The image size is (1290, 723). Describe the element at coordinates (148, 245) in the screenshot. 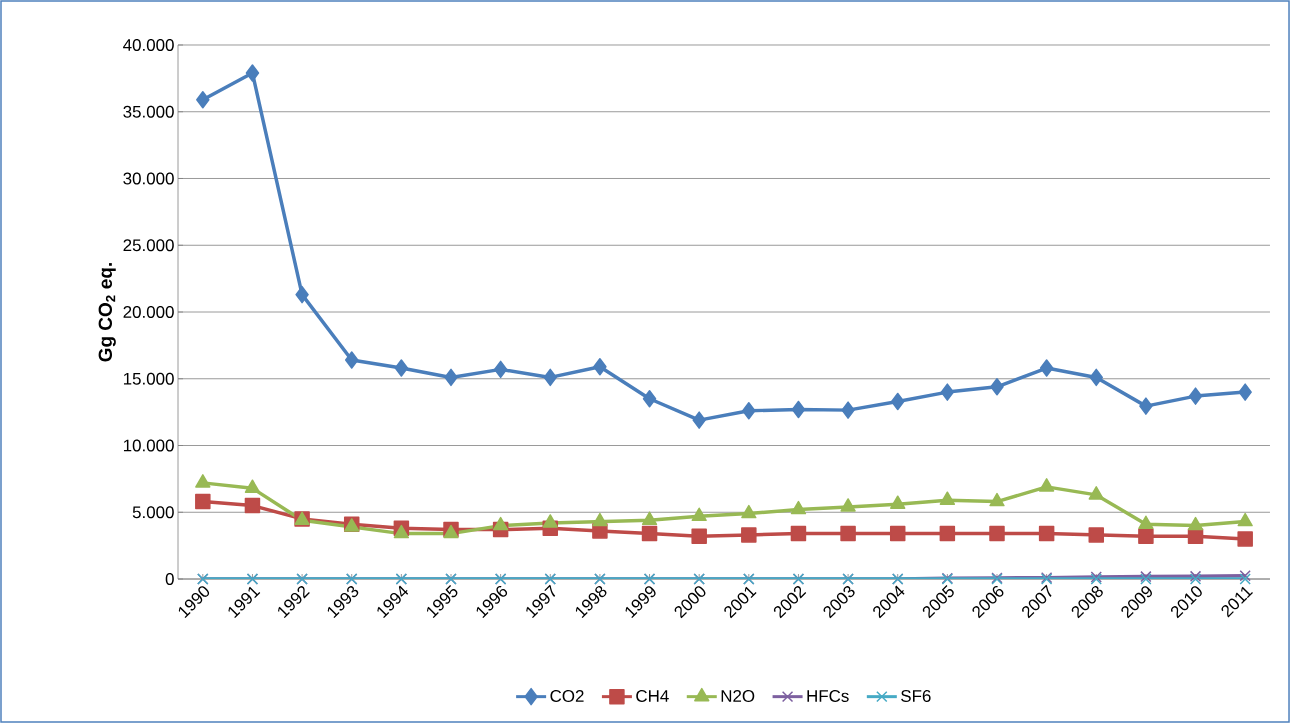

I see `y-tick-label: 25.000` at that location.